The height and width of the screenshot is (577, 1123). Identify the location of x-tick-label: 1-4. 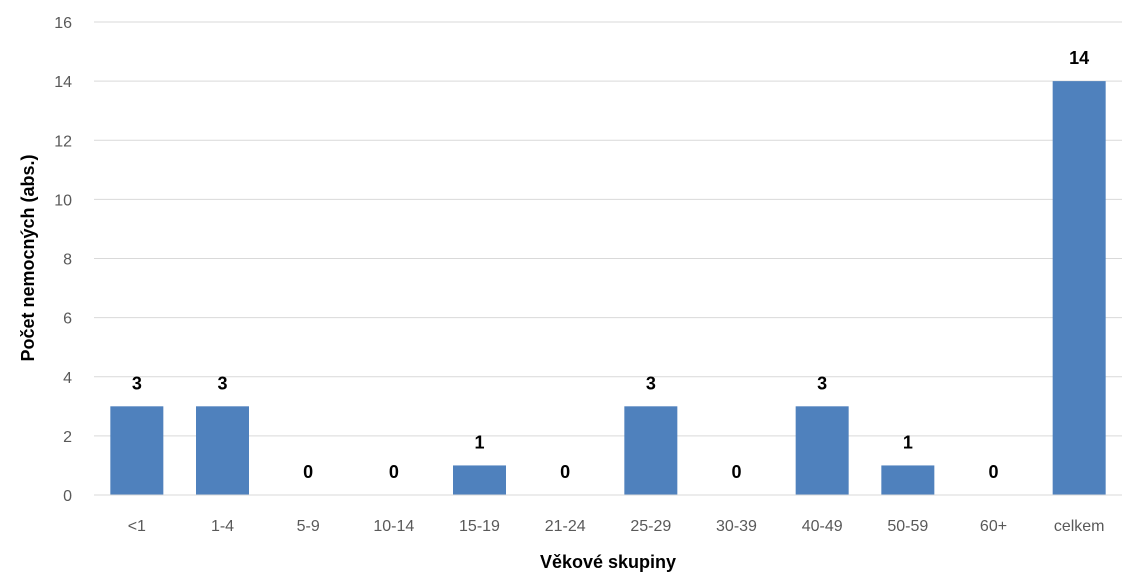
(222, 526).